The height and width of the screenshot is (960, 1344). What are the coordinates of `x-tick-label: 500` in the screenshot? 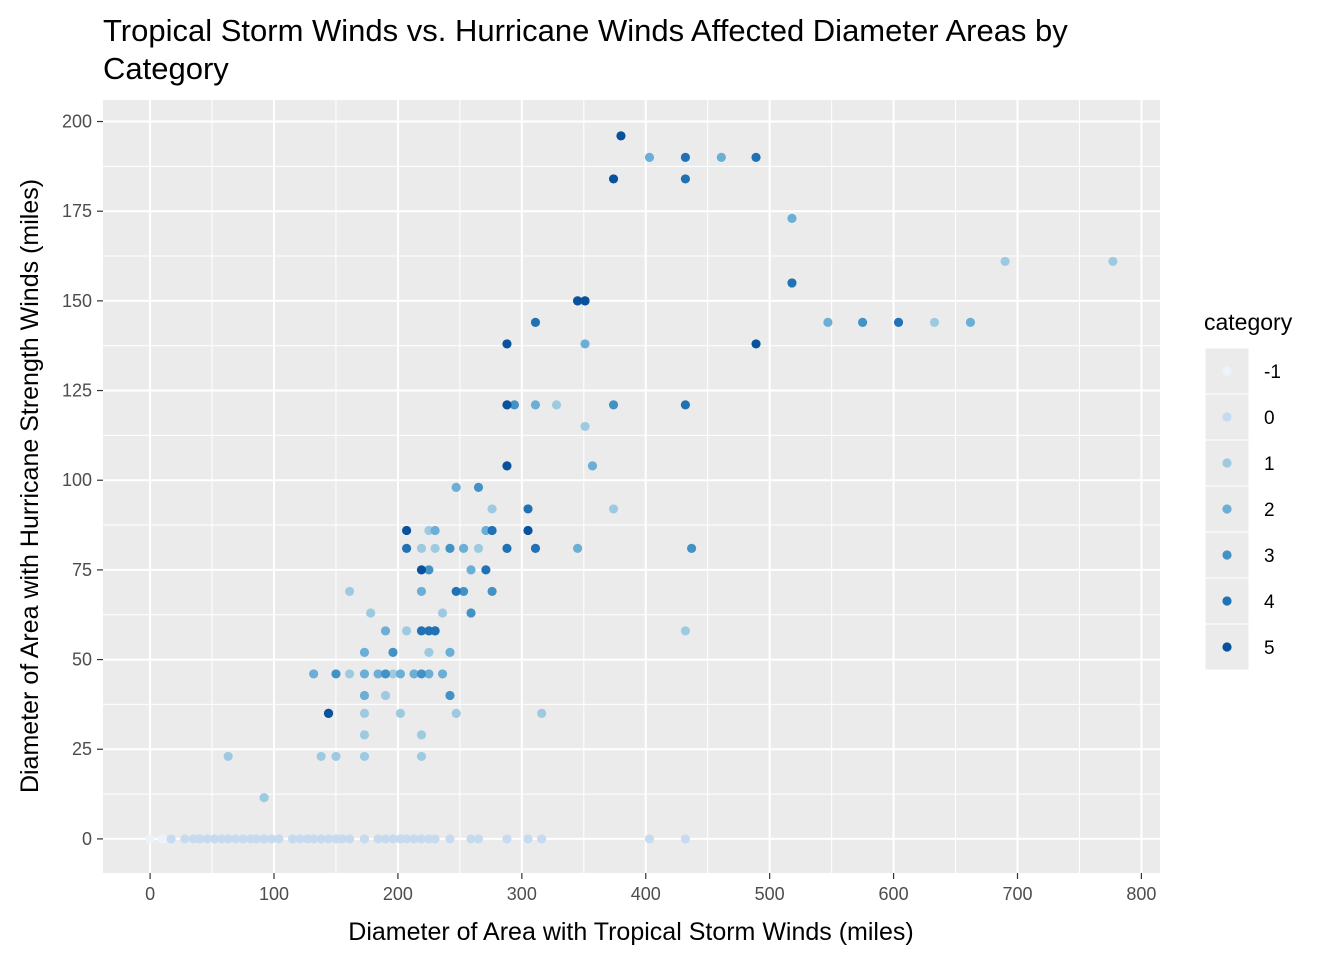 It's located at (770, 894).